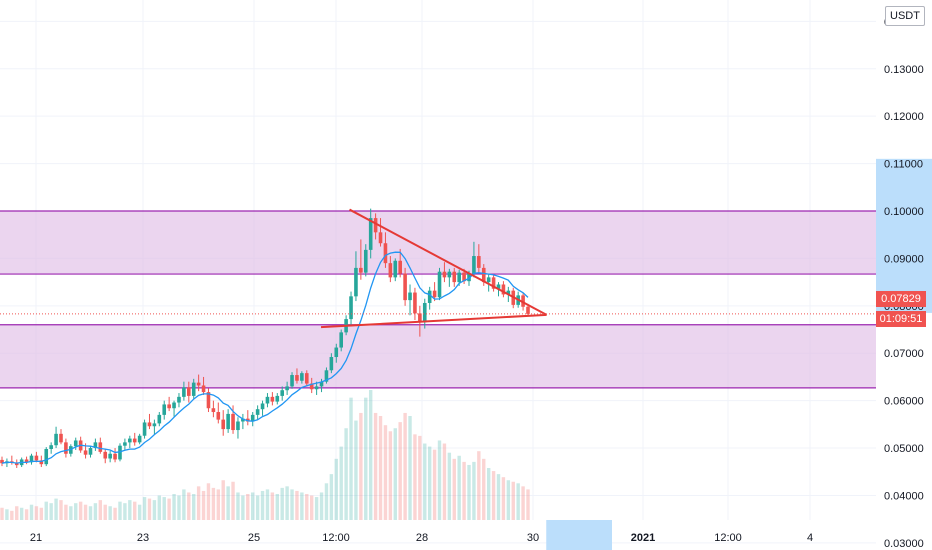  What do you see at coordinates (905, 16) in the screenshot?
I see `currency-selector: USDT` at bounding box center [905, 16].